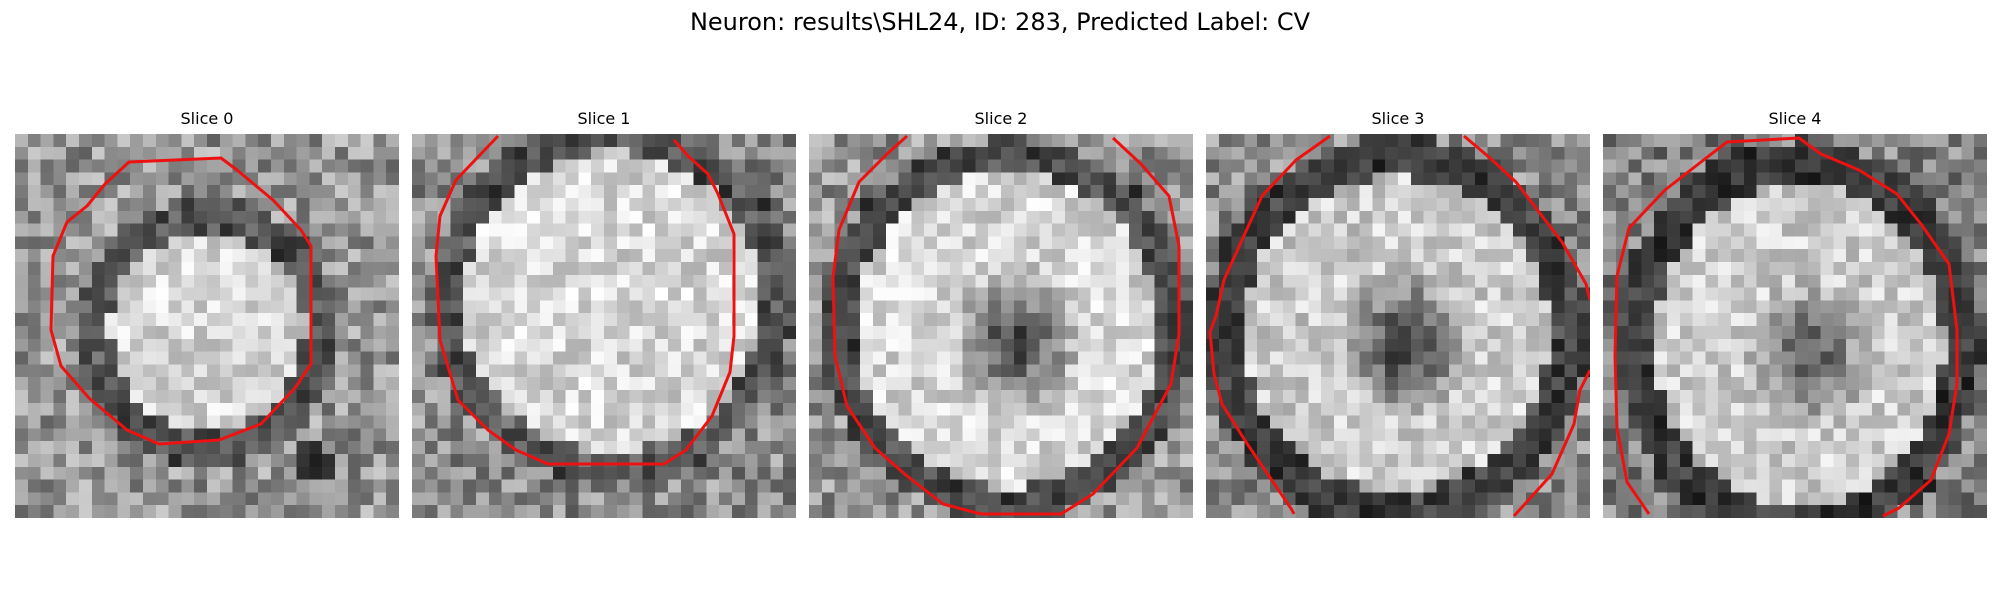  I want to click on slice-panel-0: Slice 0, so click(207, 314).